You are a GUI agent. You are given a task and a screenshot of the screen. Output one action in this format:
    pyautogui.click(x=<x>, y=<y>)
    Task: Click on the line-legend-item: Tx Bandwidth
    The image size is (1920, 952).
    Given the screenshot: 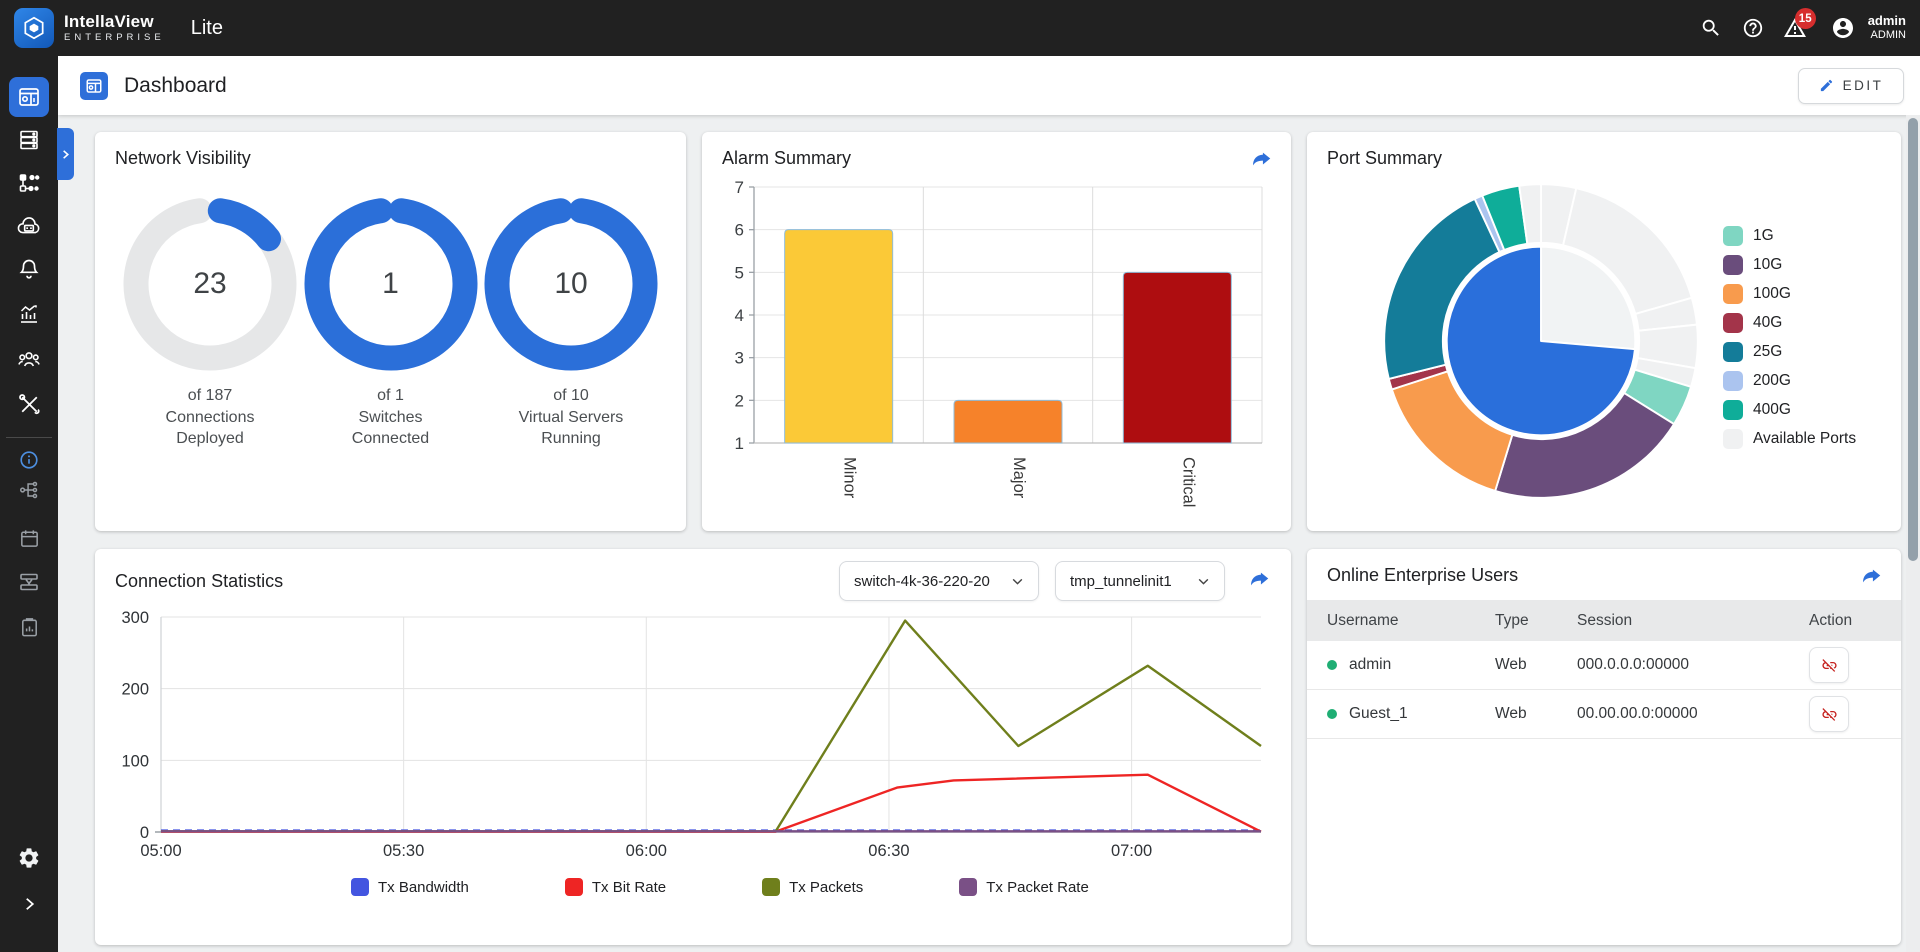 What is the action you would take?
    pyautogui.click(x=410, y=887)
    